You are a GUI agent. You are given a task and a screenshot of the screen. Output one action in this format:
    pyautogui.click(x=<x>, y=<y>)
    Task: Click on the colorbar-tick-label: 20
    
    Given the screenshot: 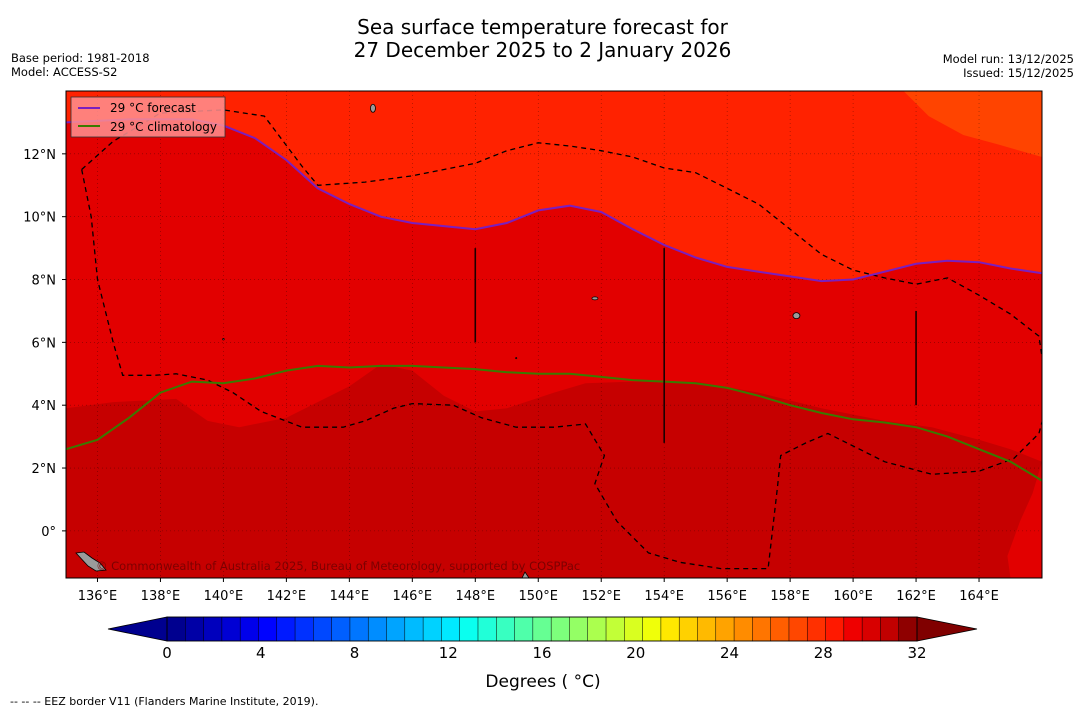 What is the action you would take?
    pyautogui.click(x=635, y=653)
    